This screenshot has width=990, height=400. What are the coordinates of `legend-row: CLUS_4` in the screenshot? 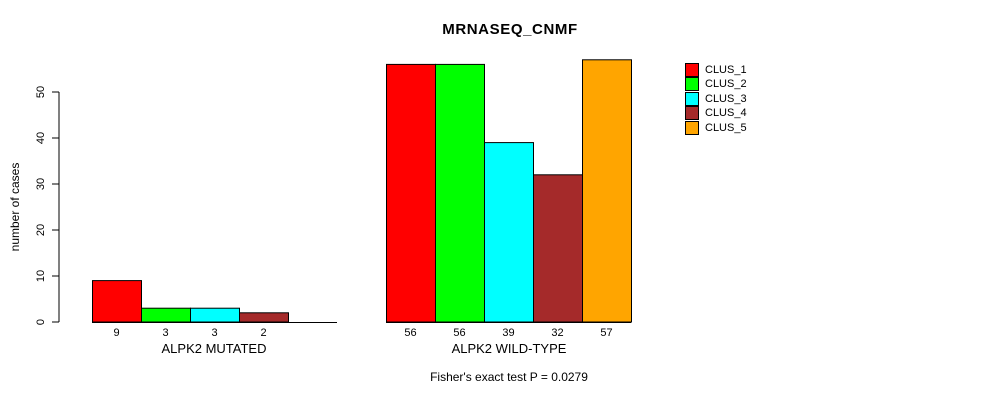 It's located at (716, 113).